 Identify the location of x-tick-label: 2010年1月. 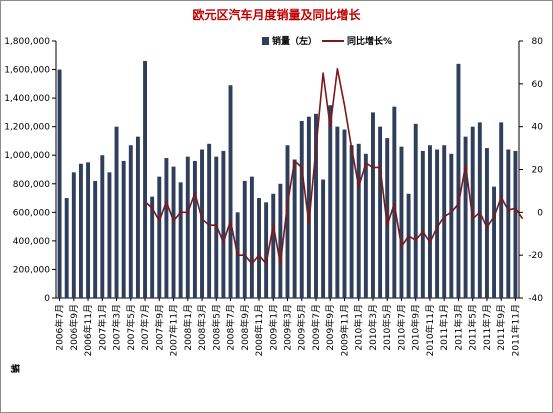
(359, 327).